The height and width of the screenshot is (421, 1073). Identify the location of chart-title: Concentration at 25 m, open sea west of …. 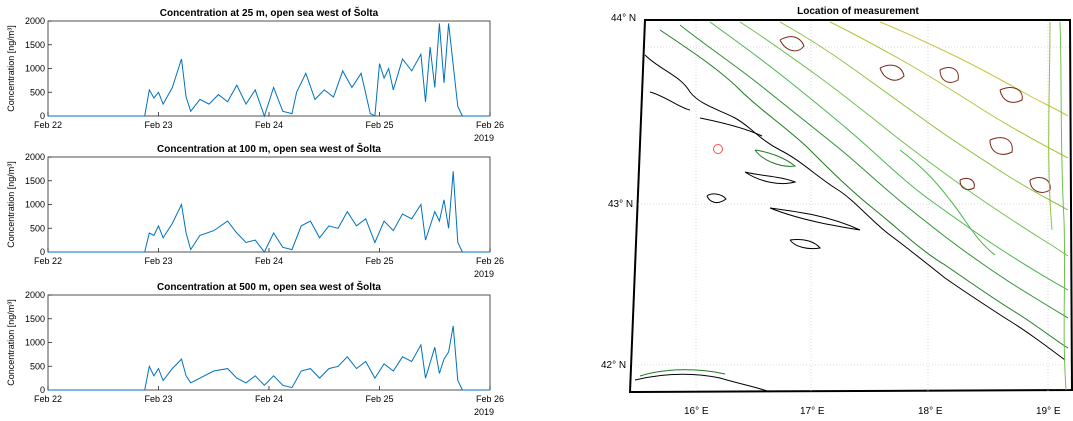
(269, 12).